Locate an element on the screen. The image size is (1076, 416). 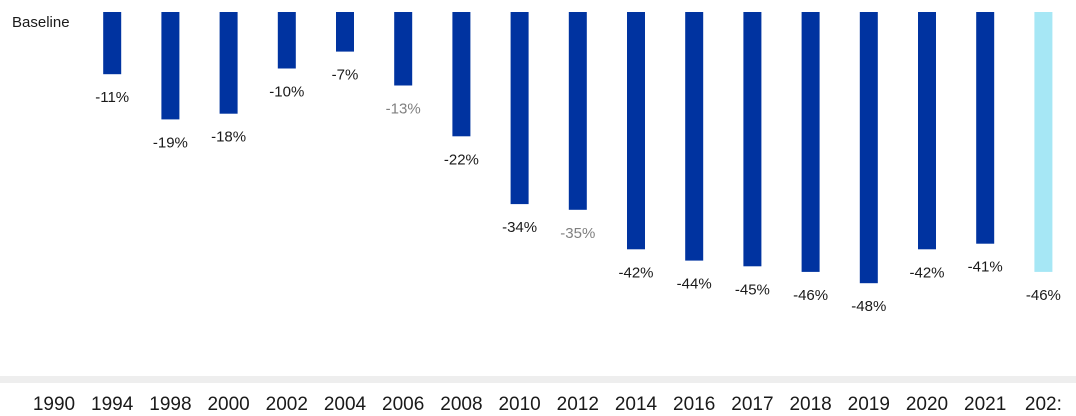
value-label-1994: -11% is located at coordinates (112, 97).